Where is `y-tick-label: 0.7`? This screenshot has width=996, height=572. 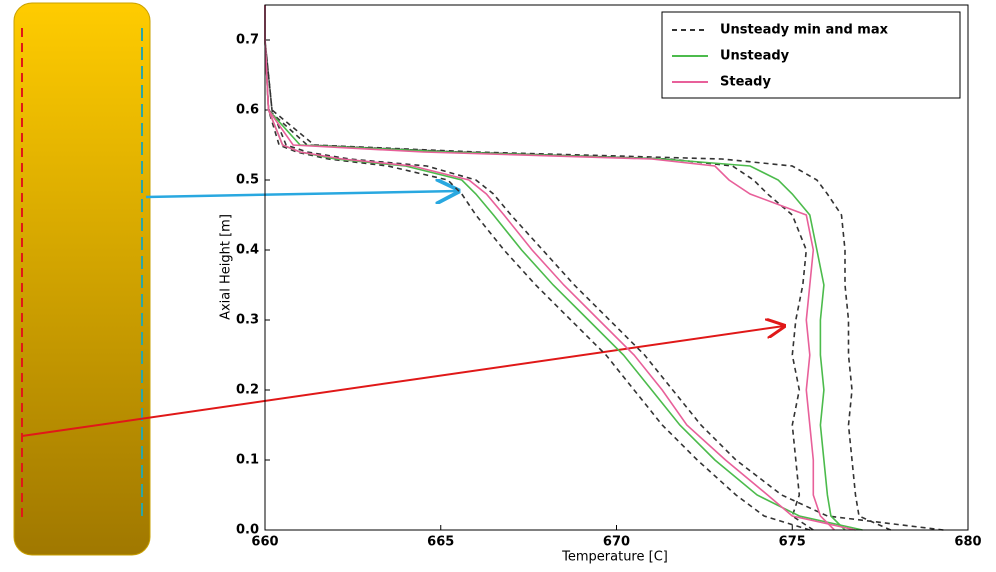
y-tick-label: 0.7 is located at coordinates (247, 40).